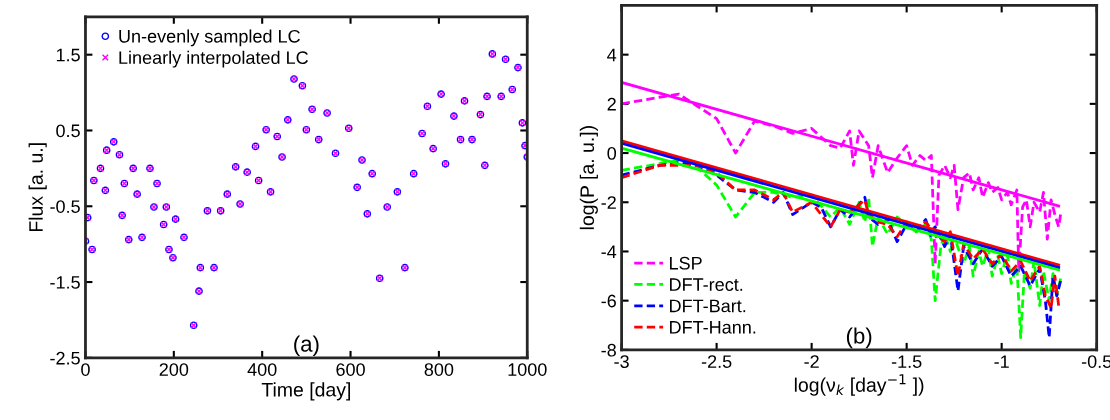 The image size is (1110, 420). Describe the element at coordinates (305, 391) in the screenshot. I see `x-axis-title: Time [day]` at that location.